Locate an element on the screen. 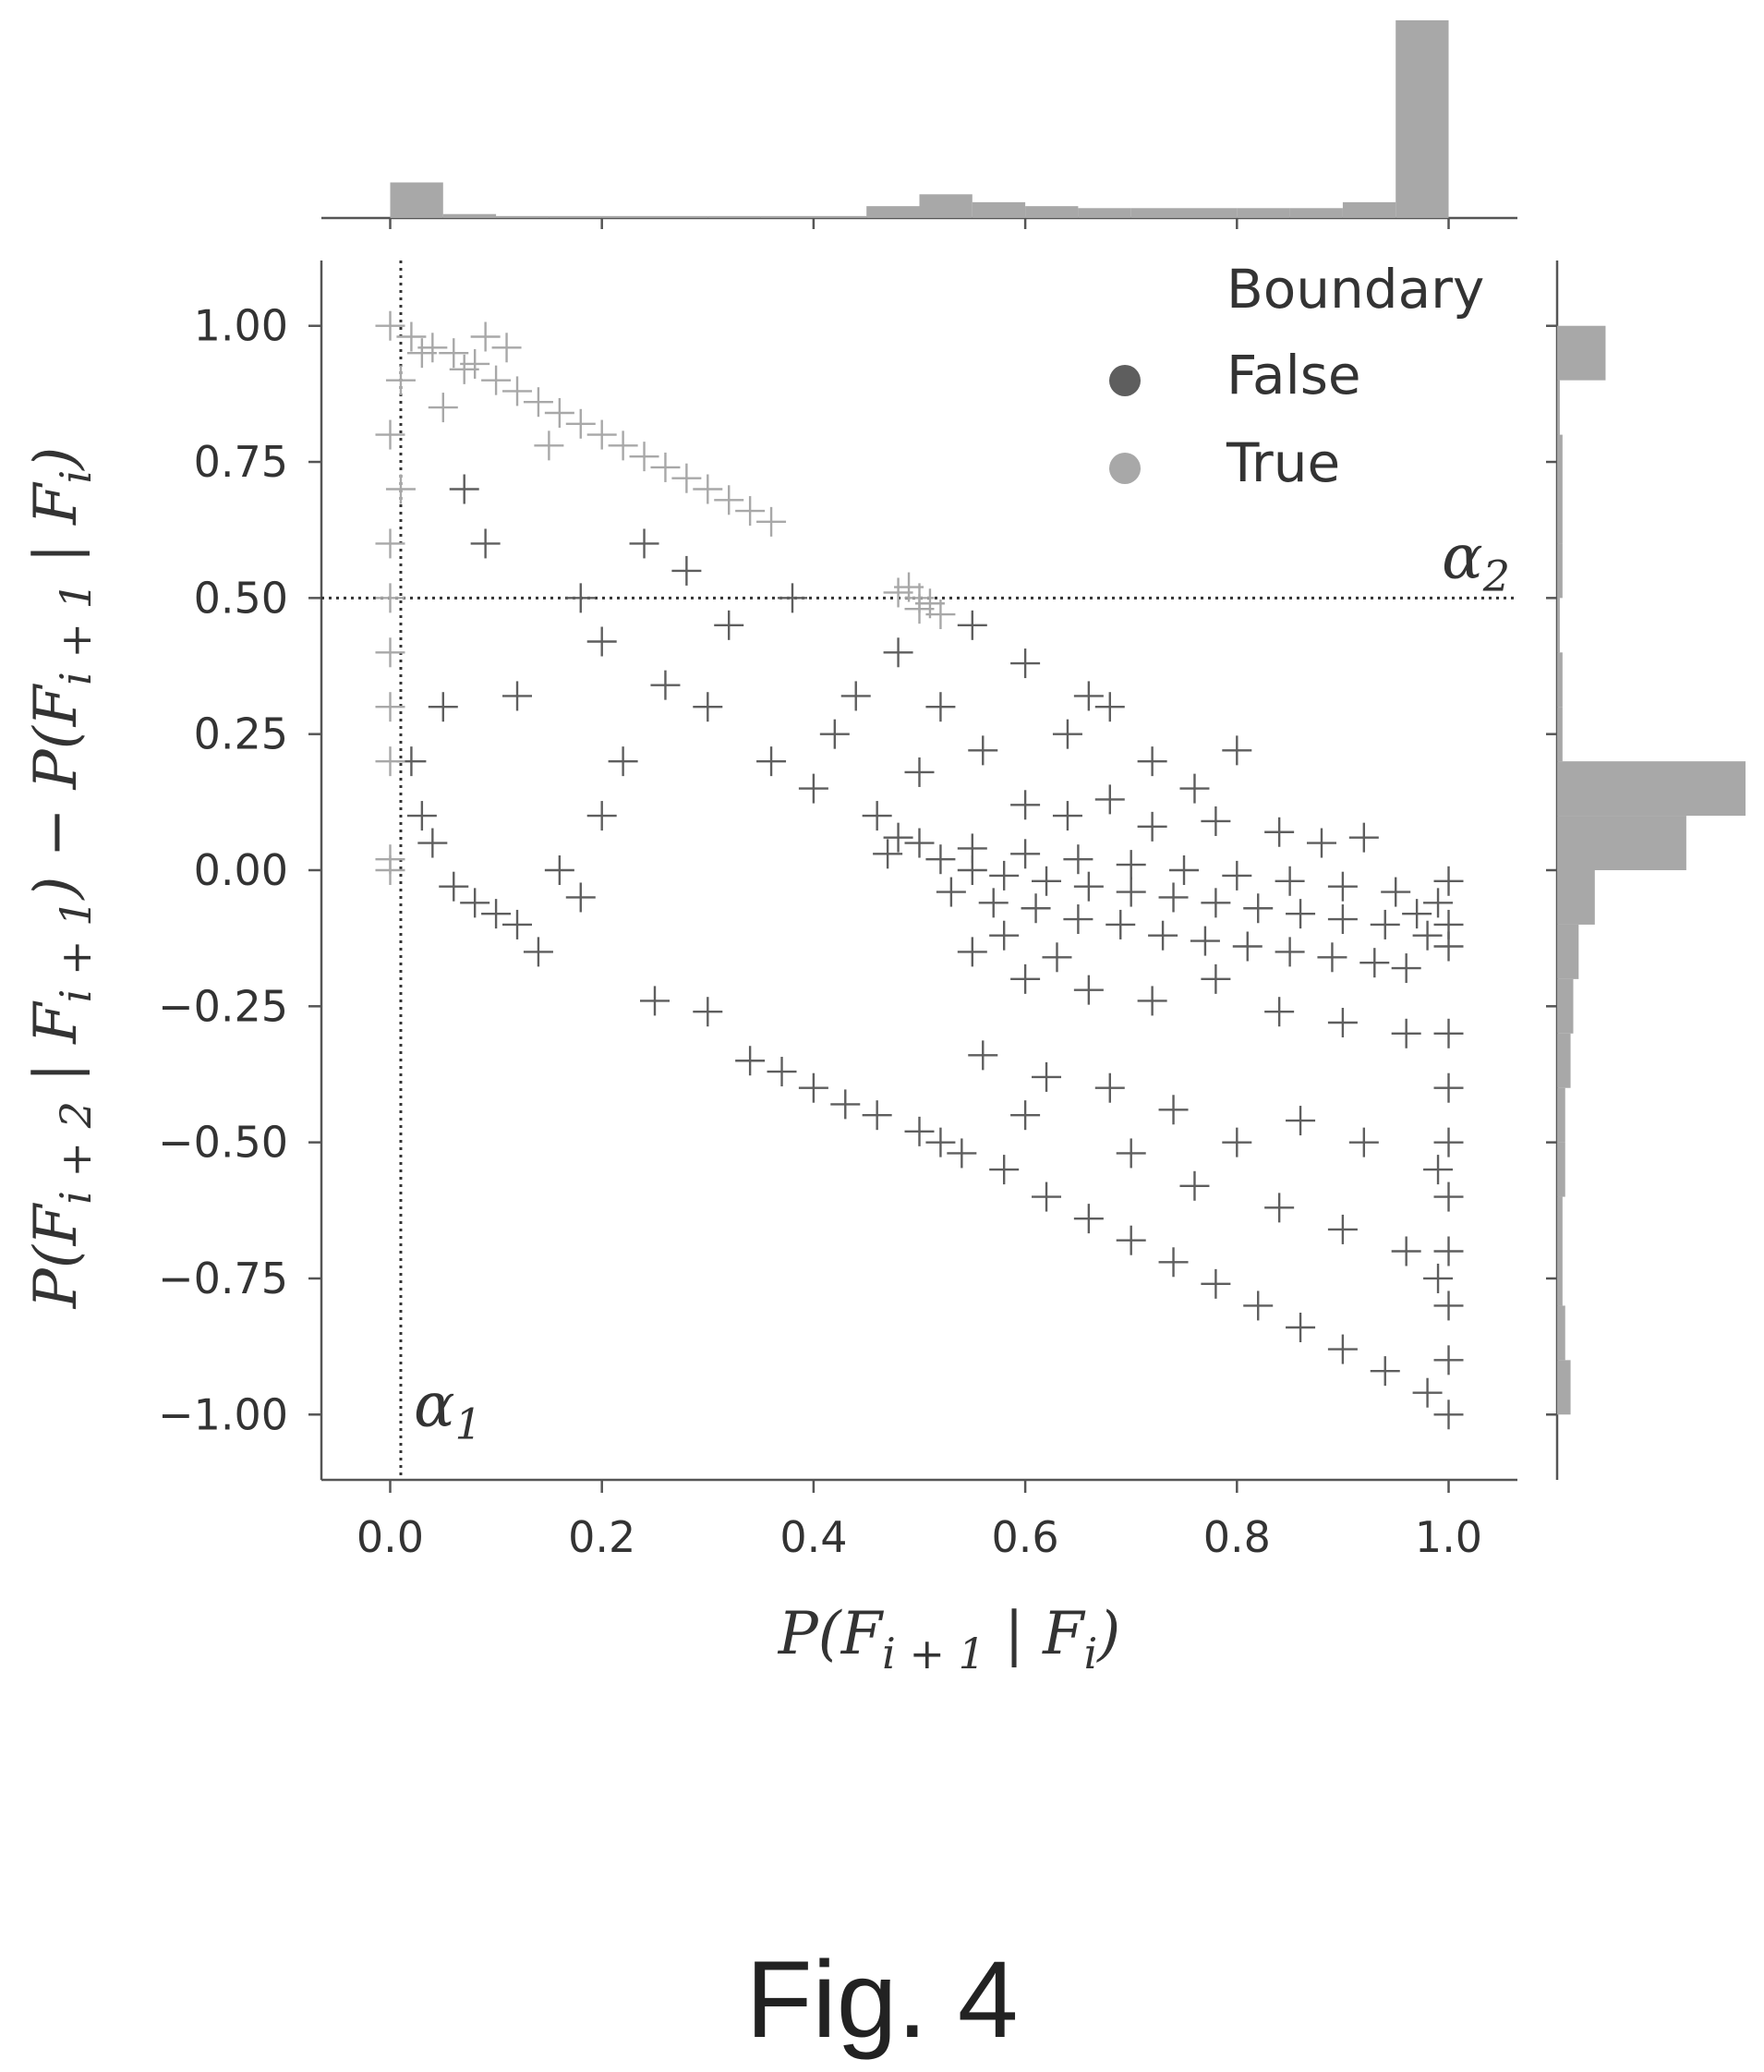 Image resolution: width=1764 pixels, height=2072 pixels. legend-false-marker is located at coordinates (1125, 381).